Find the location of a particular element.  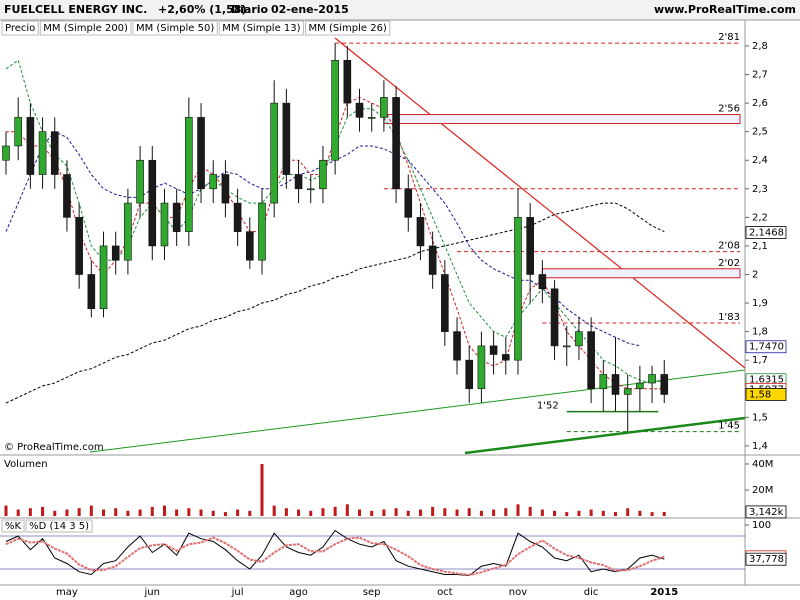

x-tick-label: oct is located at coordinates (445, 592).